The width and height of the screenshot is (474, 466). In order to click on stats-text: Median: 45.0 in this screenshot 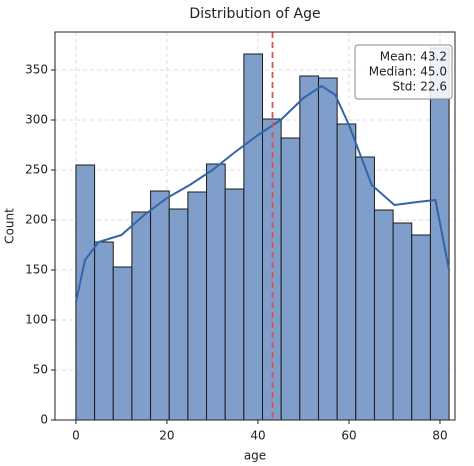, I will do `click(408, 72)`.